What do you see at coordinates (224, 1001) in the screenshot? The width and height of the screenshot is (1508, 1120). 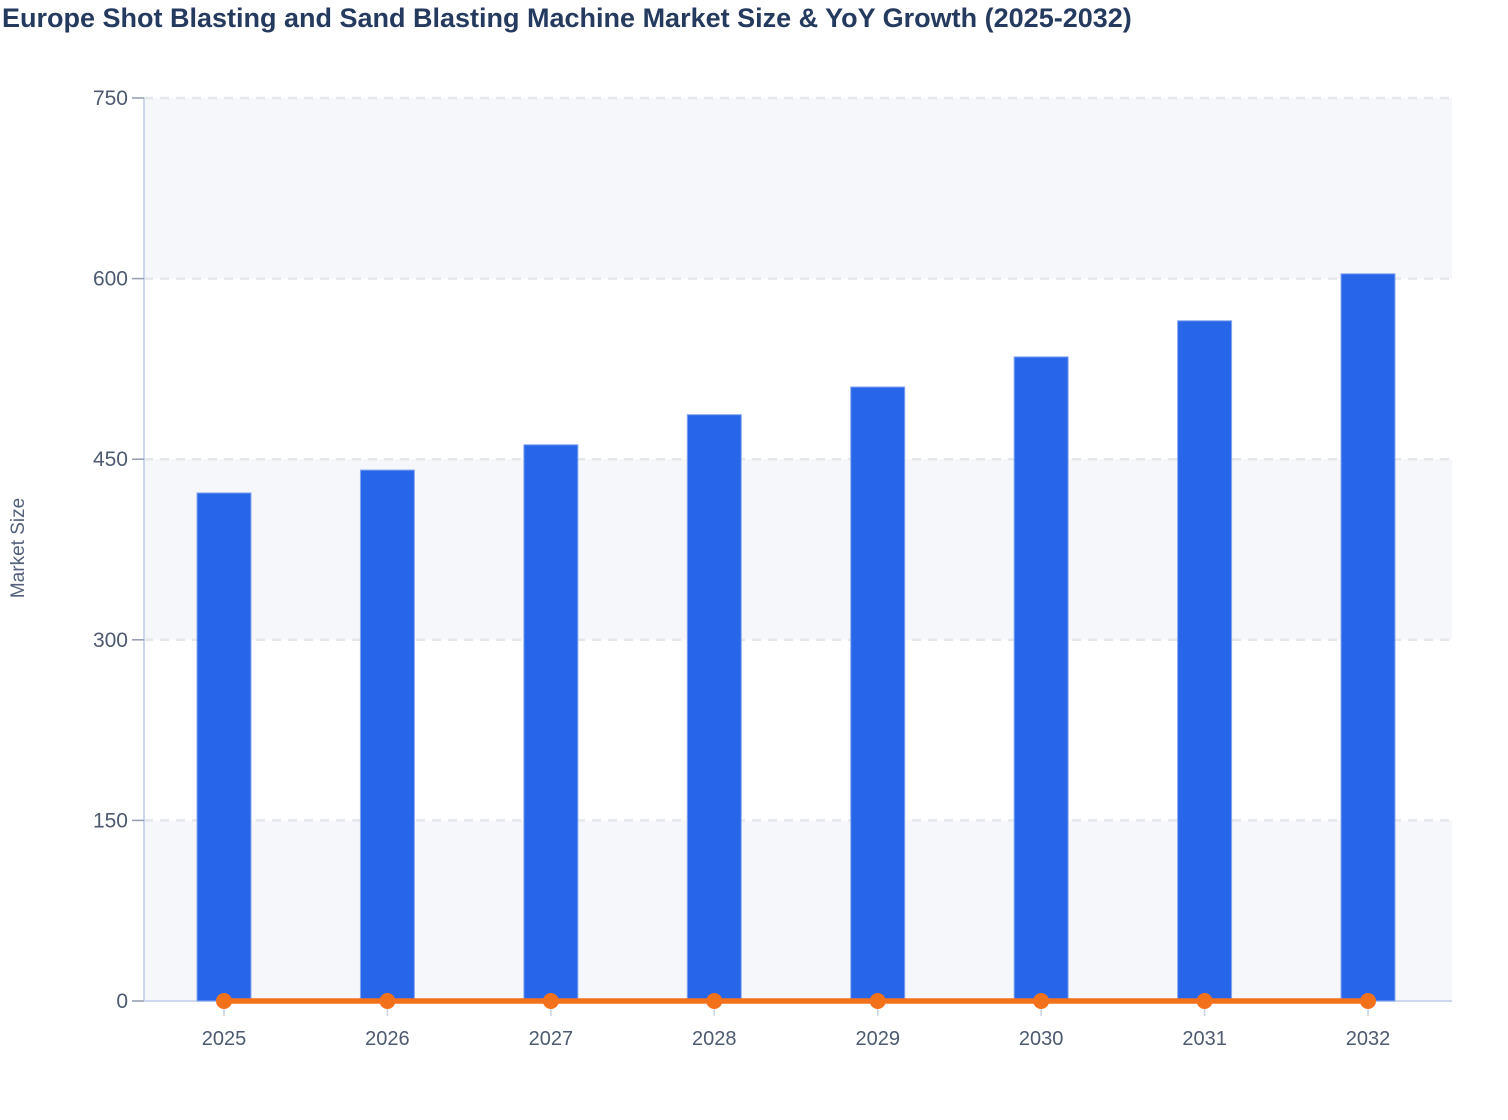 I see `yoy-marker-2025` at bounding box center [224, 1001].